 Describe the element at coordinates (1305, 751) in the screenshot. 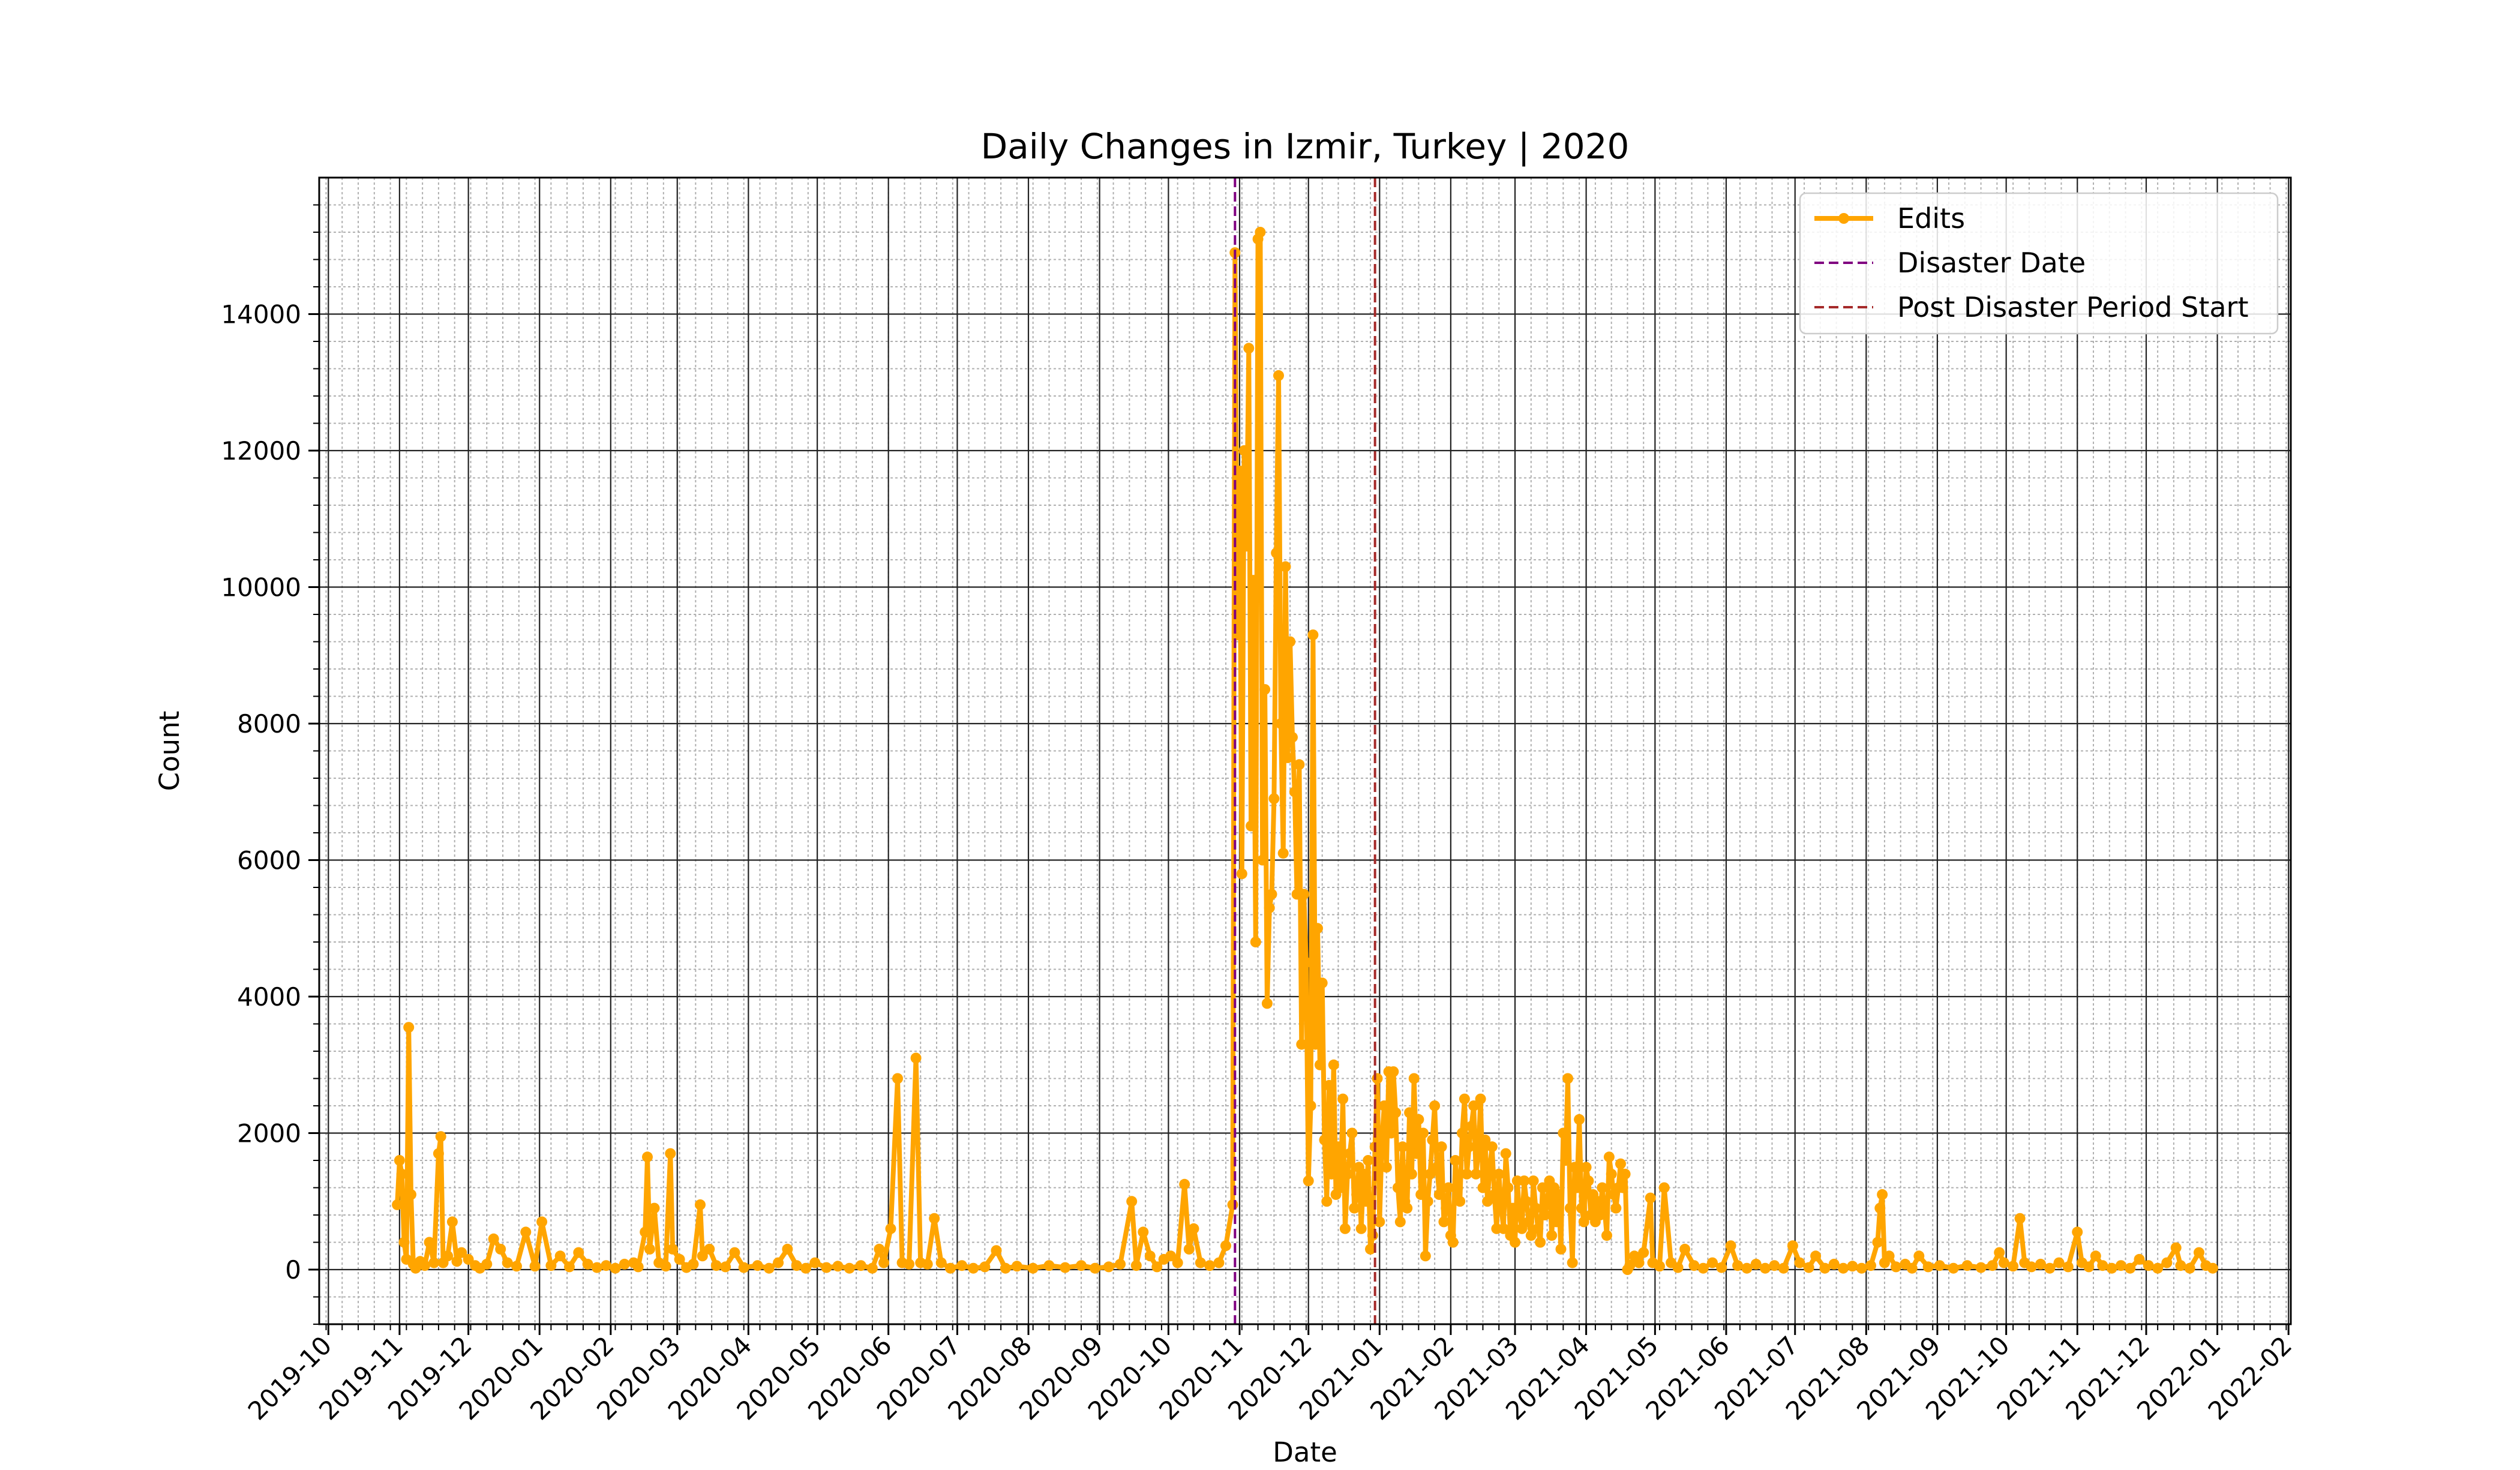

I see `reference-lines` at that location.